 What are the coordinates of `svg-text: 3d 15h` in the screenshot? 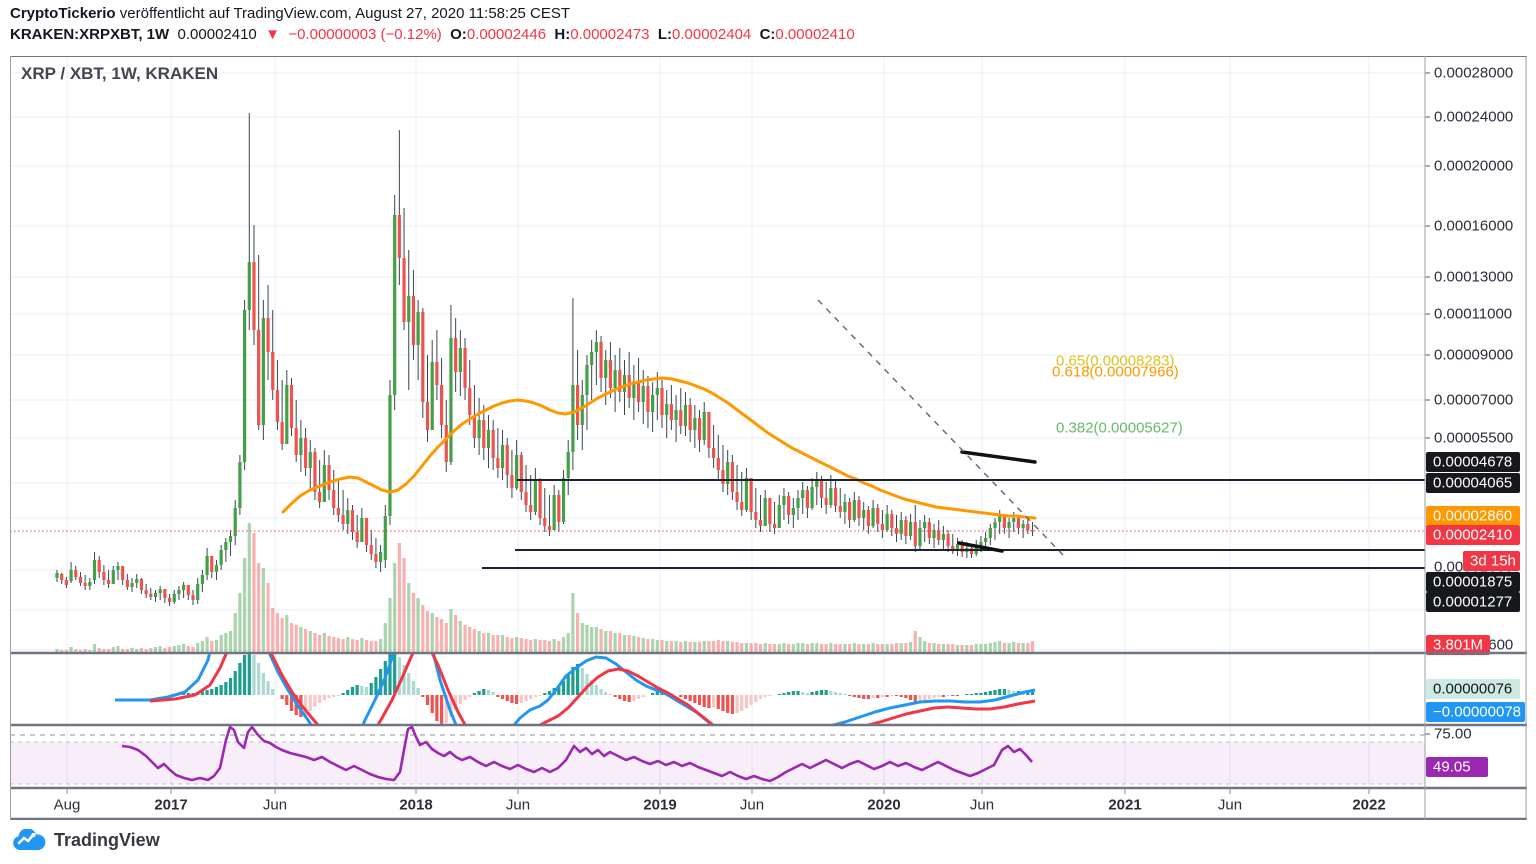 It's located at (1493, 561).